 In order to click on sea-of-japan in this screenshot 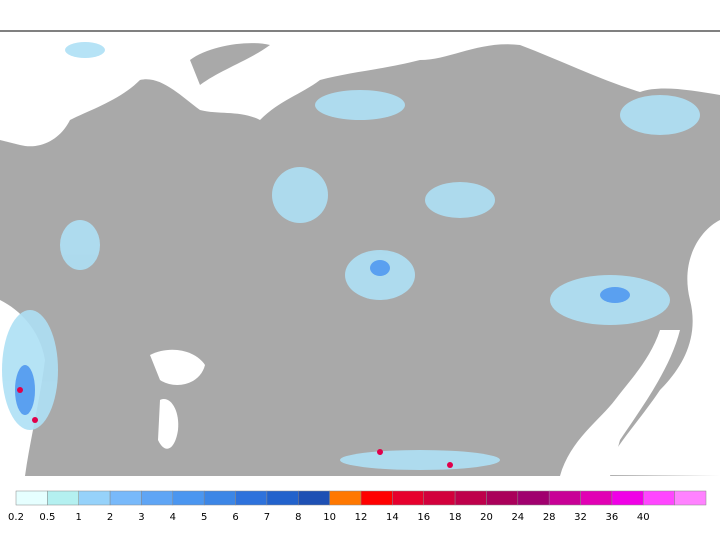, I will do `click(620, 403)`.